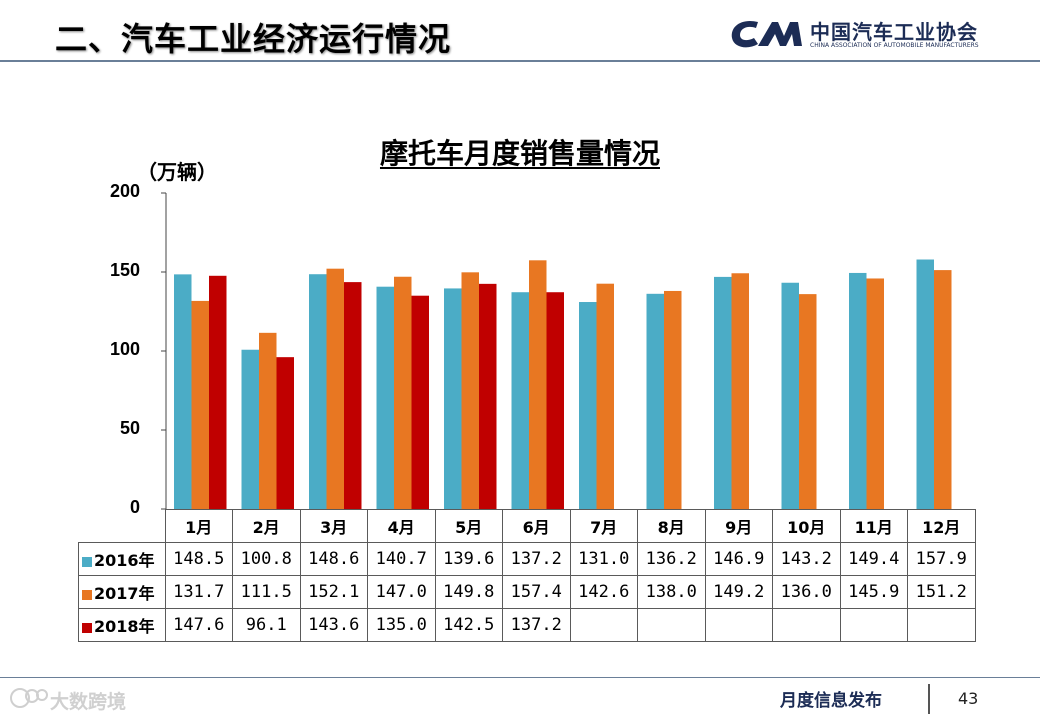 The height and width of the screenshot is (720, 1040). I want to click on data-label: 148.5, so click(198, 559).